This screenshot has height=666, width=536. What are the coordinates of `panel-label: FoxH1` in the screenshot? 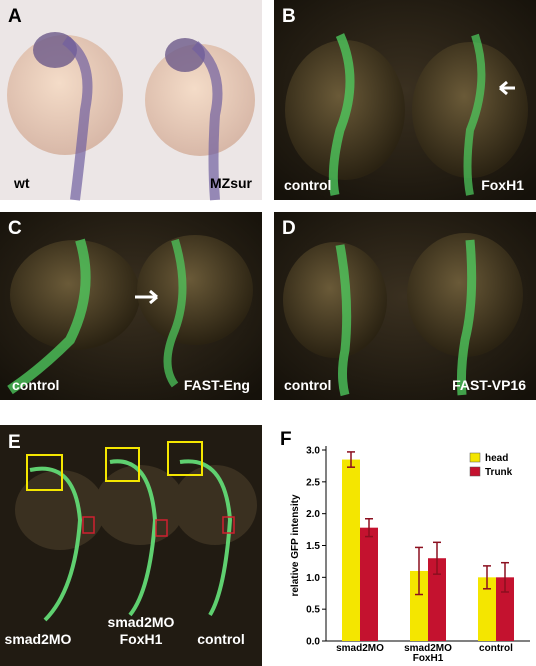 It's located at (502, 185).